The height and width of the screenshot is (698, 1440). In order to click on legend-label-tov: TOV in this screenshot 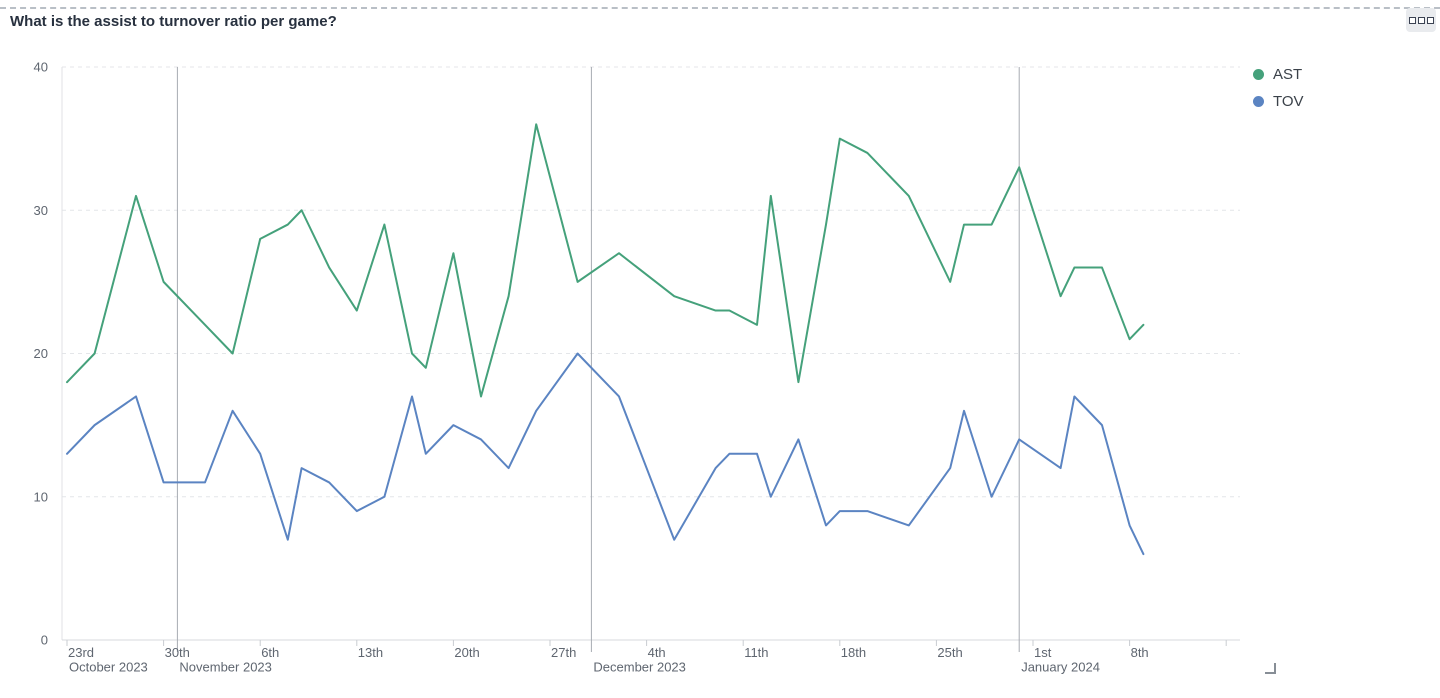, I will do `click(1288, 101)`.